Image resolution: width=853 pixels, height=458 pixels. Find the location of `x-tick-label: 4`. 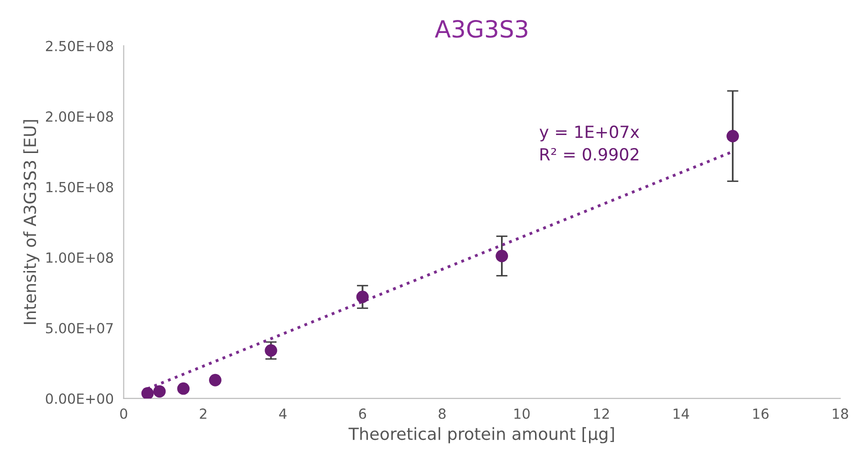

x-tick-label: 4 is located at coordinates (283, 413).